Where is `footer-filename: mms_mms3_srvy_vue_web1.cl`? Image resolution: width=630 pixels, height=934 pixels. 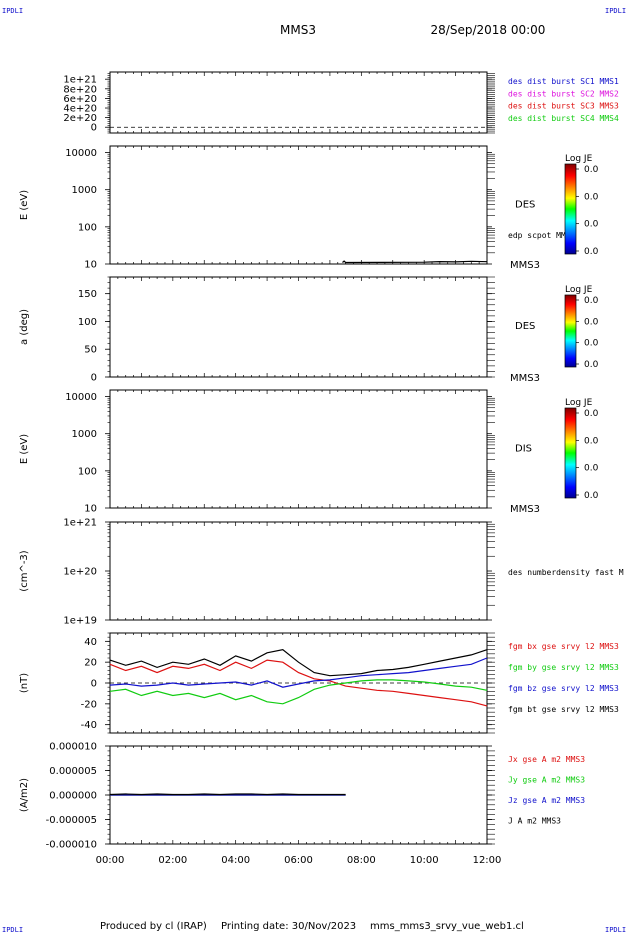 footer-filename: mms_mms3_srvy_vue_web1.cl is located at coordinates (447, 926).